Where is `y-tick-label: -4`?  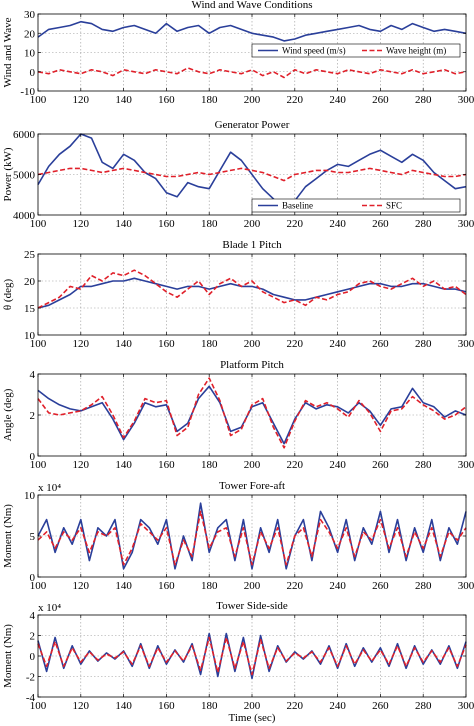
y-tick-label: -4 is located at coordinates (31, 698).